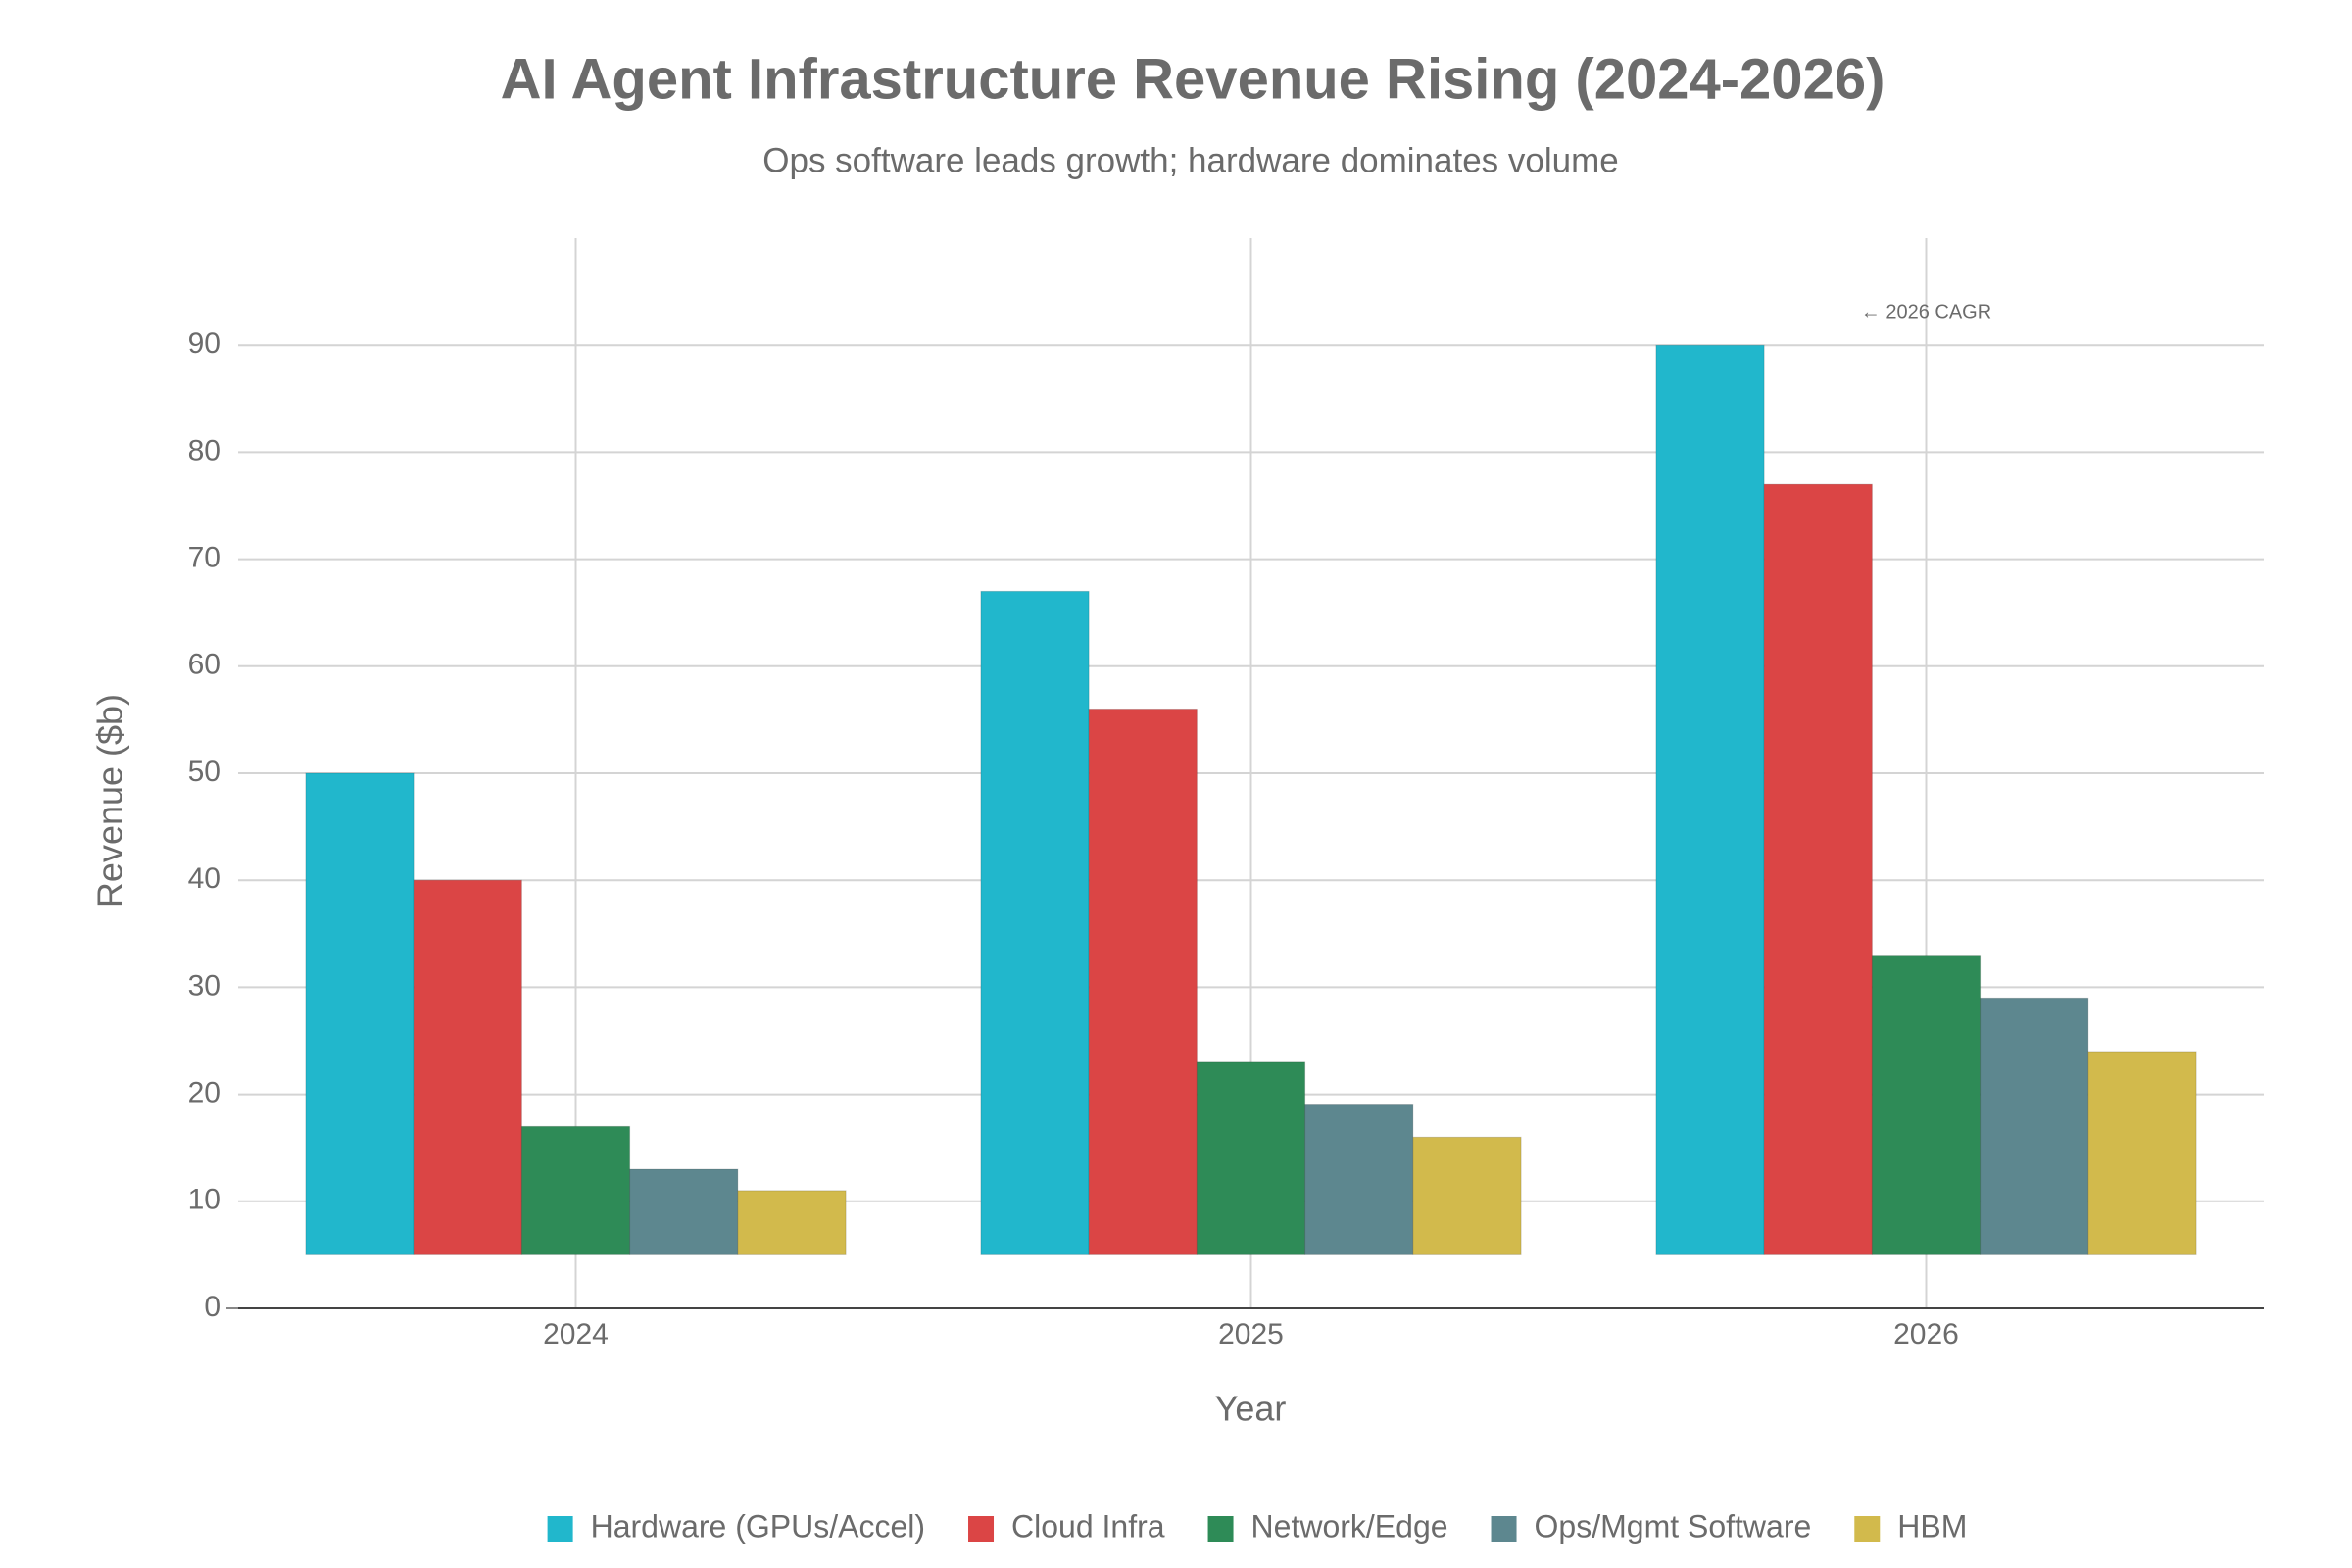 The height and width of the screenshot is (1568, 2352). I want to click on y-tick-label: 50, so click(204, 772).